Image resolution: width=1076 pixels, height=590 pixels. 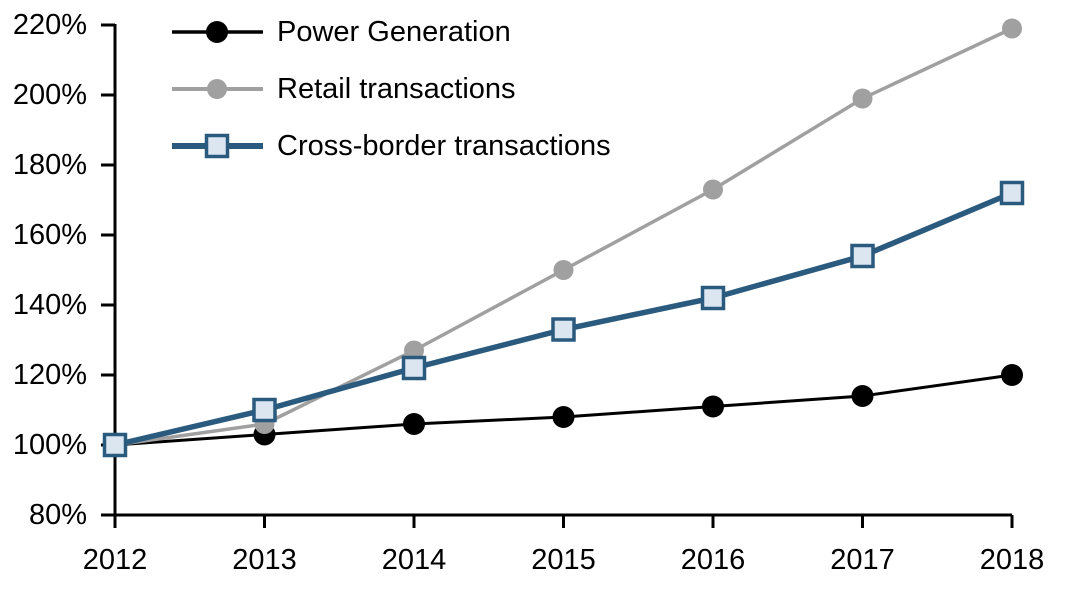 I want to click on x-axis-label: 2016, so click(x=713, y=560).